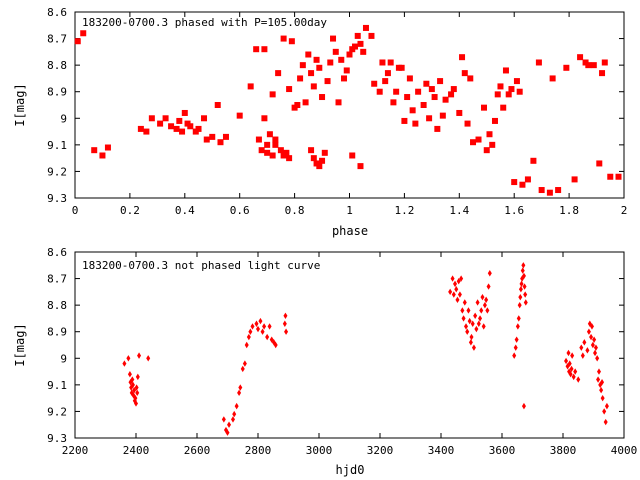  I want to click on unphased-x-tick-label: 3200, so click(380, 450).